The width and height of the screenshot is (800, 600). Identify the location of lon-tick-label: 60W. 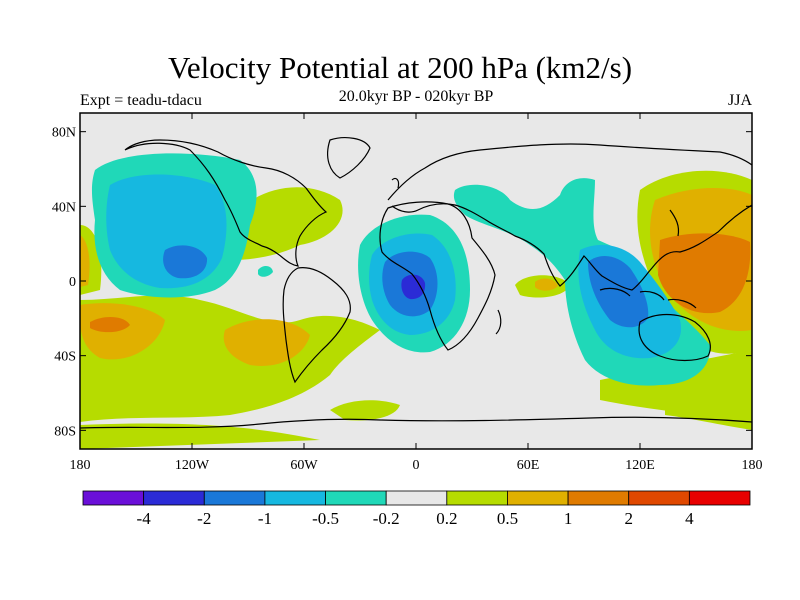
(304, 465).